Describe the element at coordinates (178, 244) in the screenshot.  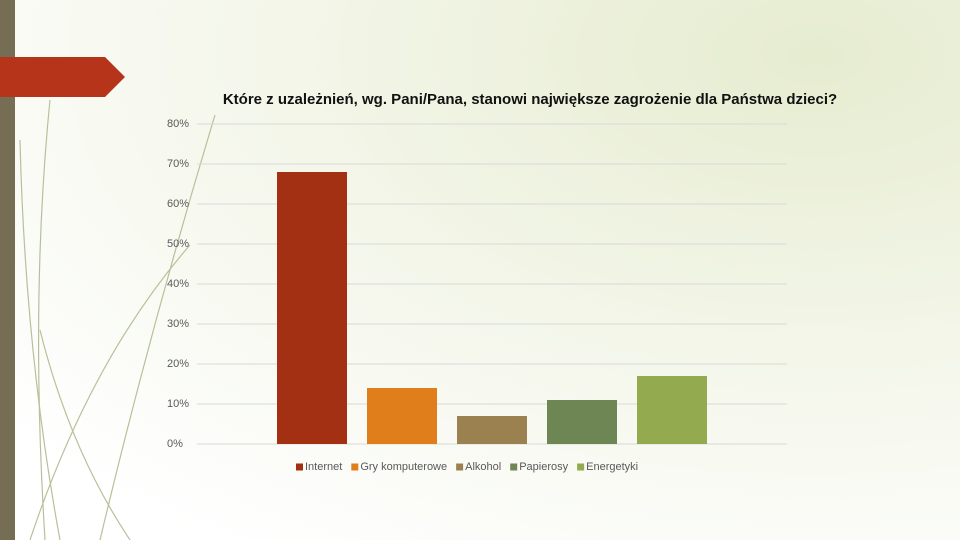
I see `y-tick-label: 50%` at that location.